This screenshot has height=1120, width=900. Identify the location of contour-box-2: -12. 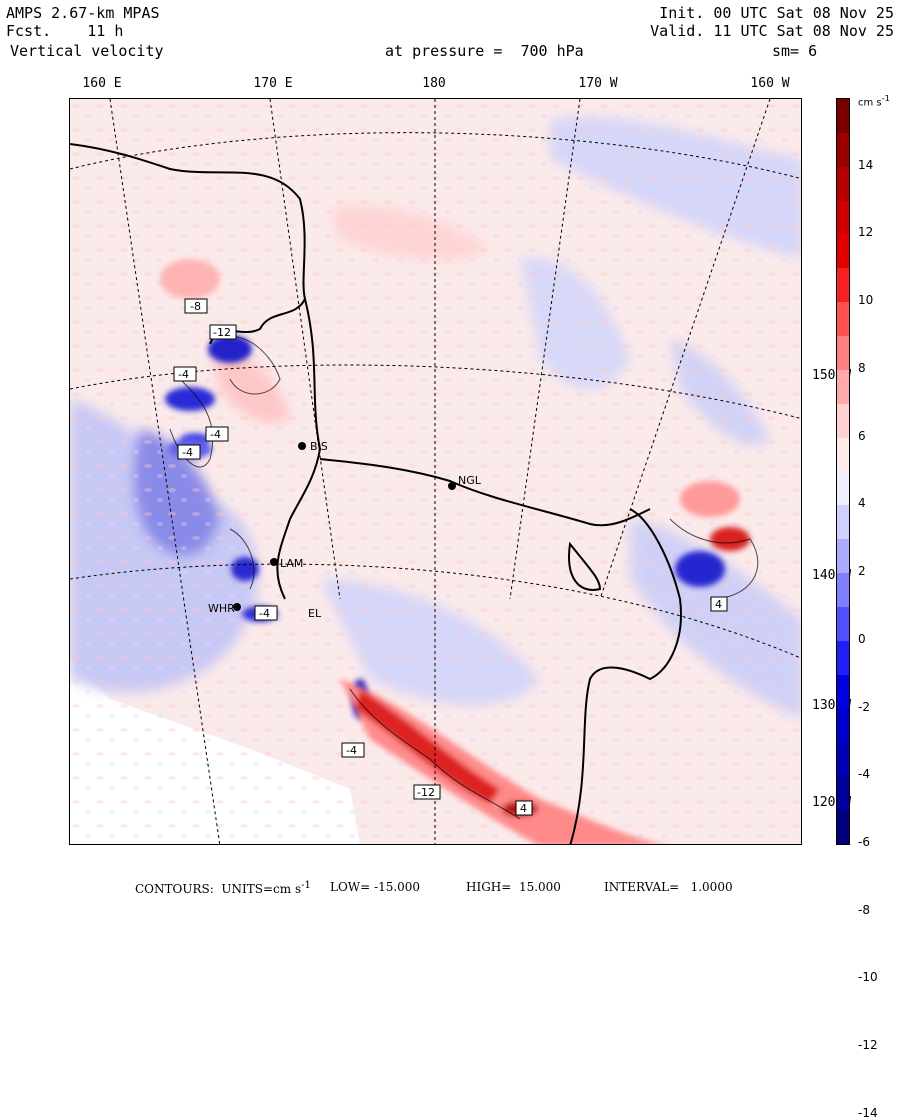
(222, 332).